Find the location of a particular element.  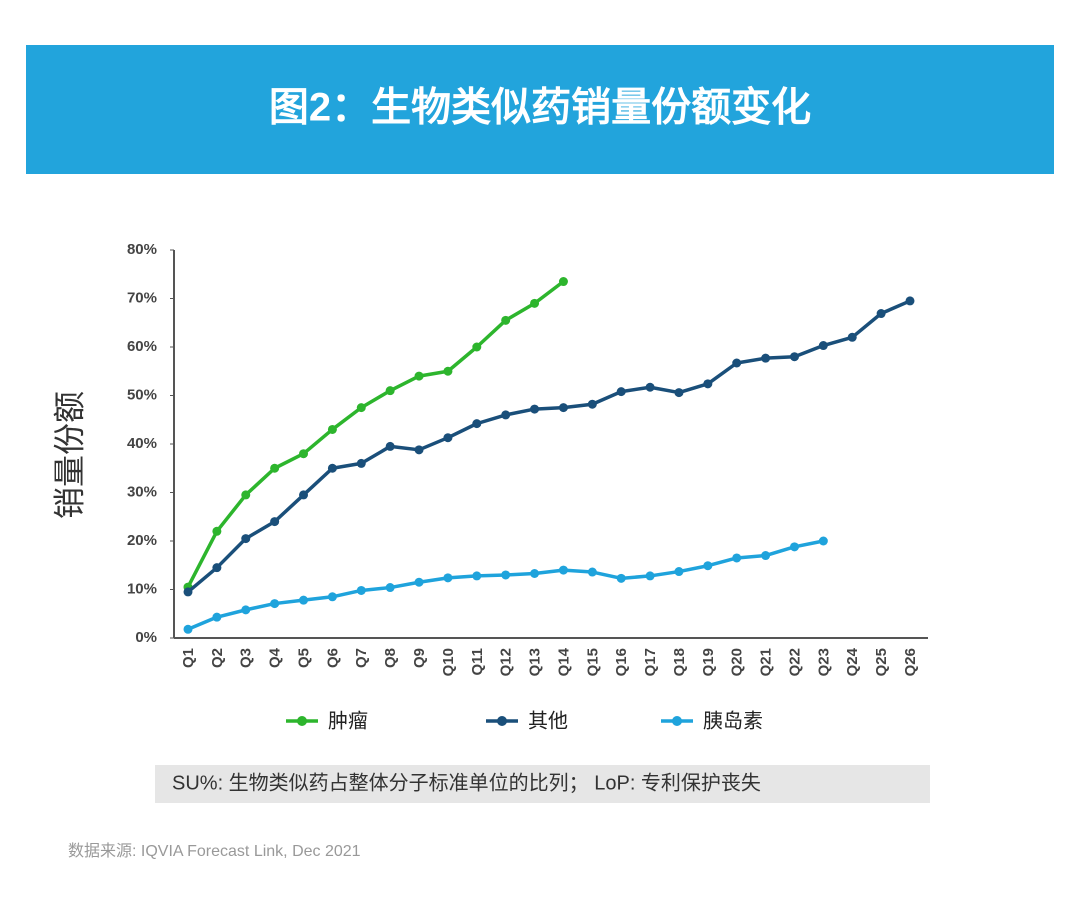

source: 数据来源: IQVIA Forecast Link, Dec 2021 is located at coordinates (214, 851).